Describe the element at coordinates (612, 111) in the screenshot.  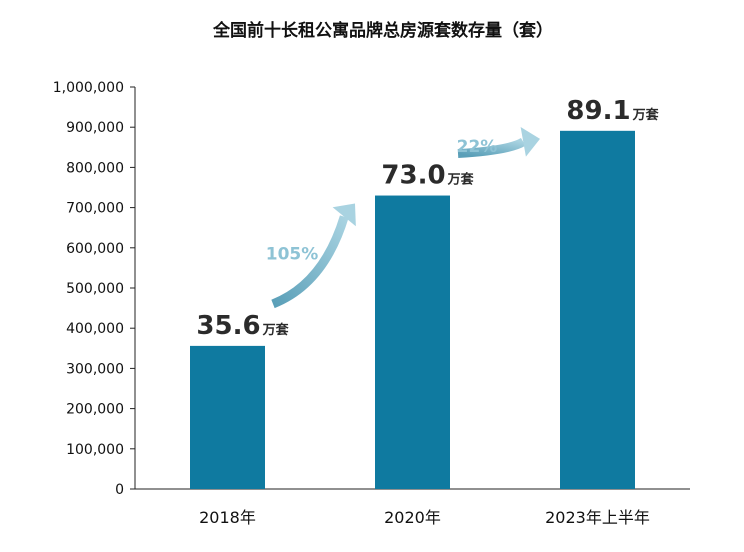
I see `data-label: 89.1 万套` at that location.